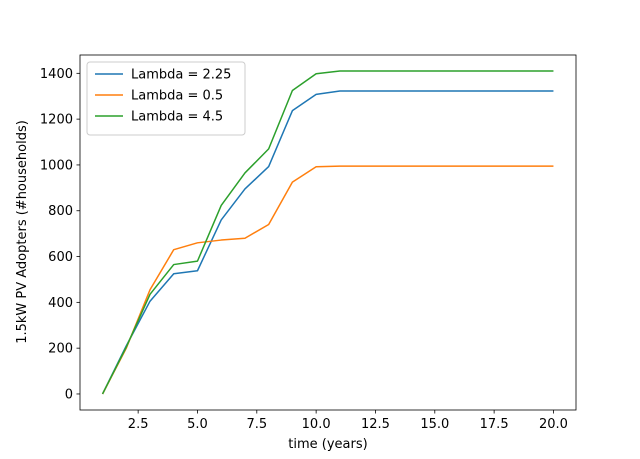 The image size is (640, 459). I want to click on x-tick-label: 2.5, so click(138, 424).